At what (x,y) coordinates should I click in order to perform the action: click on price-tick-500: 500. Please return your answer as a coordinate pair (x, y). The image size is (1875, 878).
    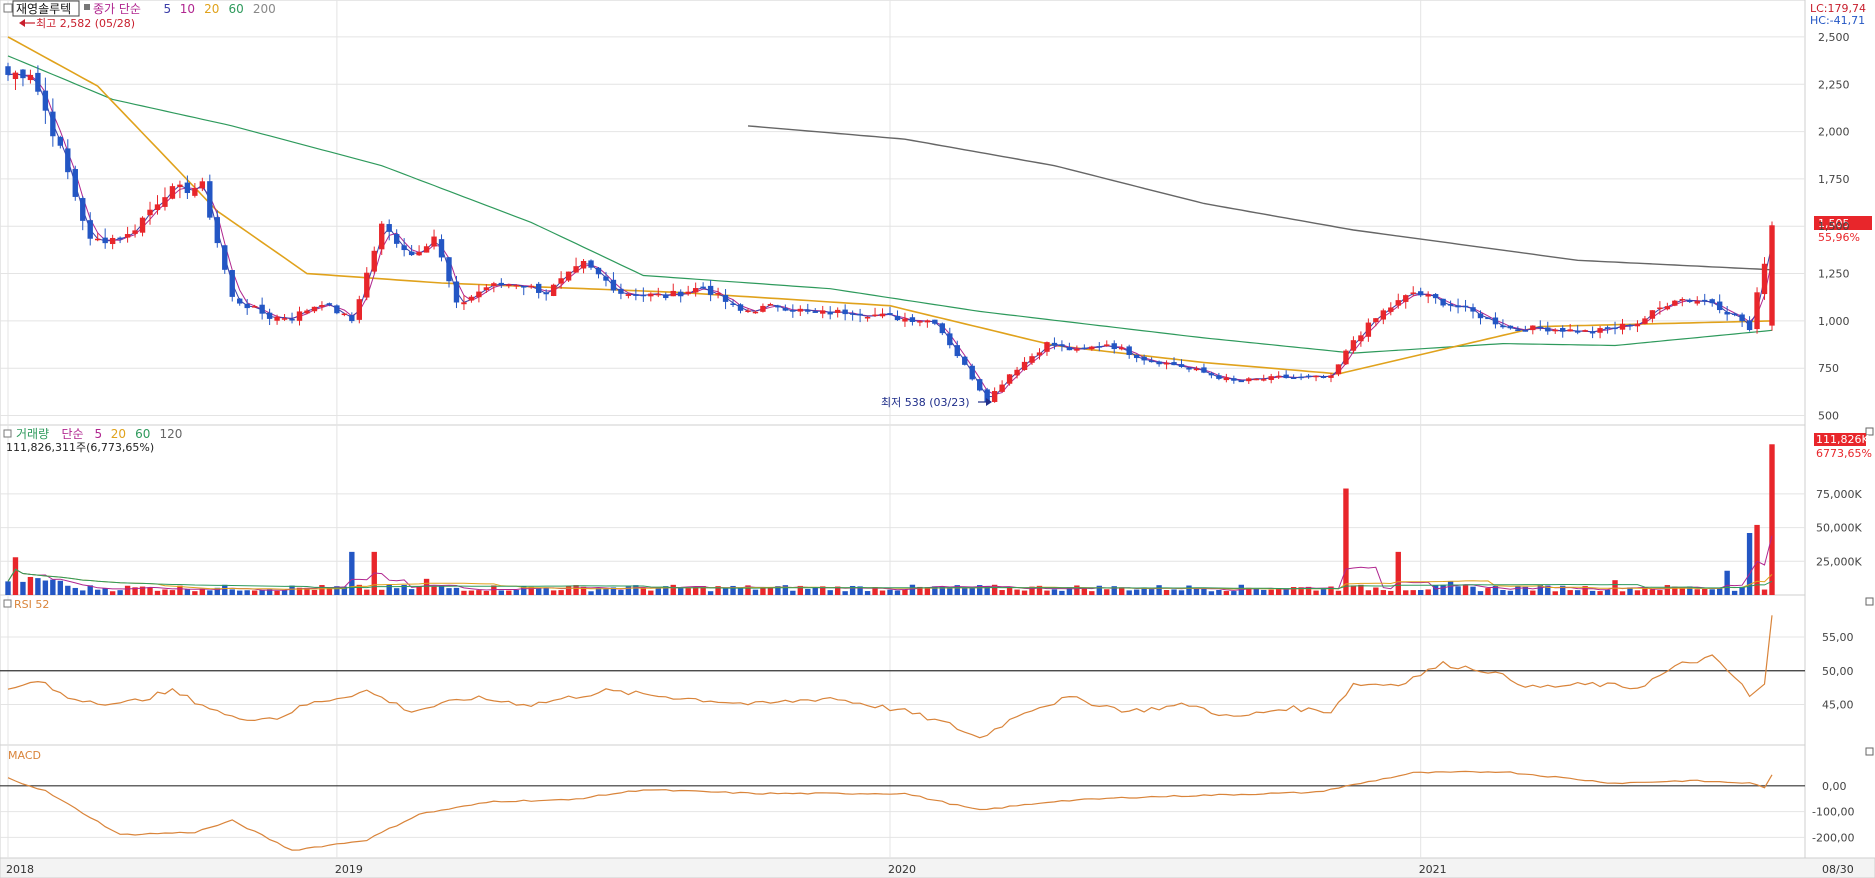
    Looking at the image, I should click on (1828, 416).